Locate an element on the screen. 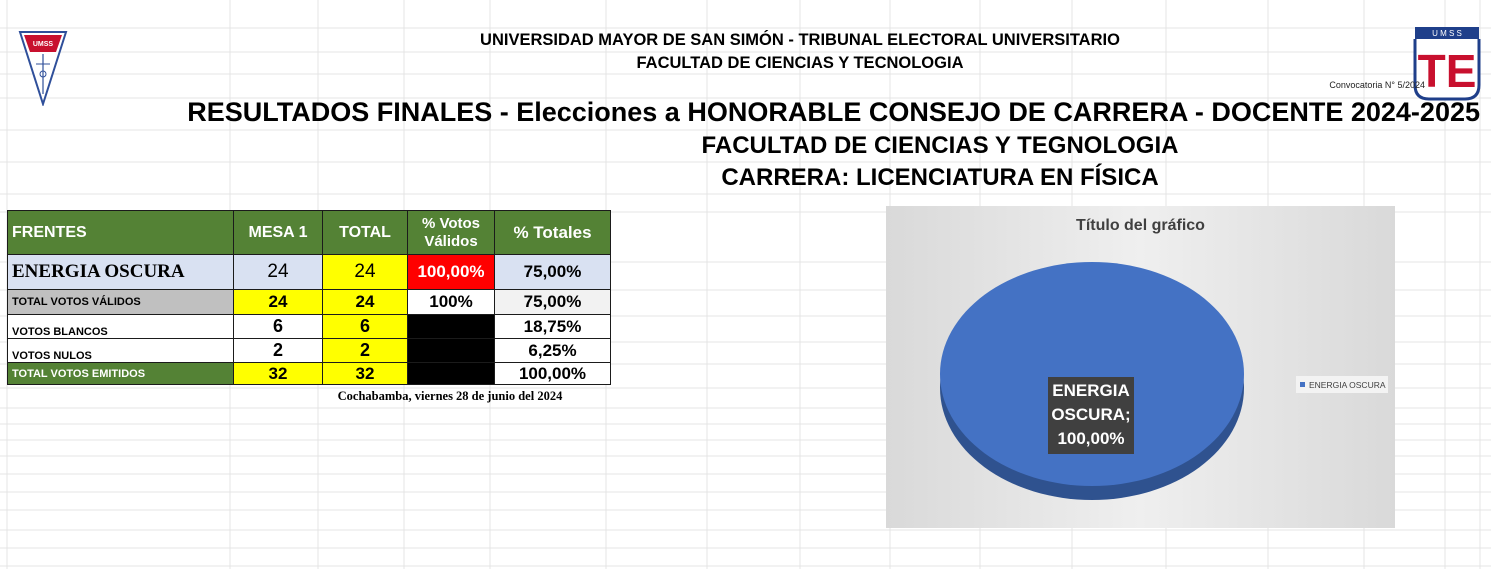 This screenshot has width=1491, height=569. row-label: VOTOS NULOS is located at coordinates (120, 350).